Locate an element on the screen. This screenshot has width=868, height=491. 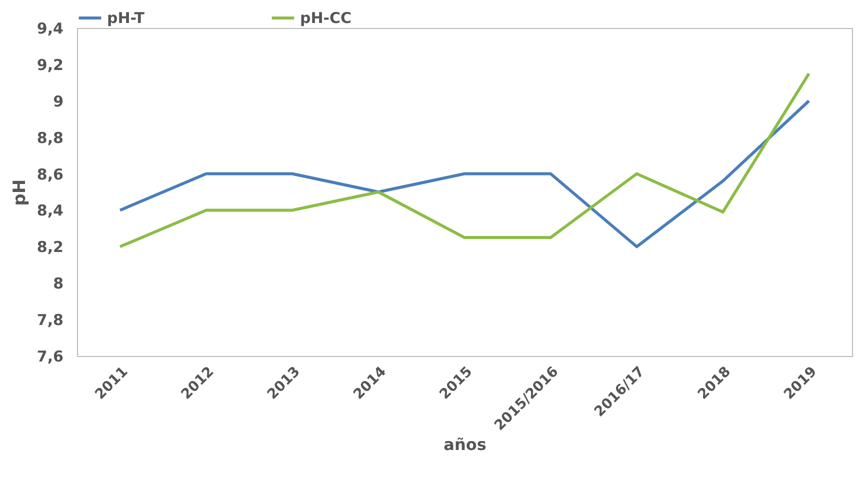
legend-label: pH-T is located at coordinates (126, 18).